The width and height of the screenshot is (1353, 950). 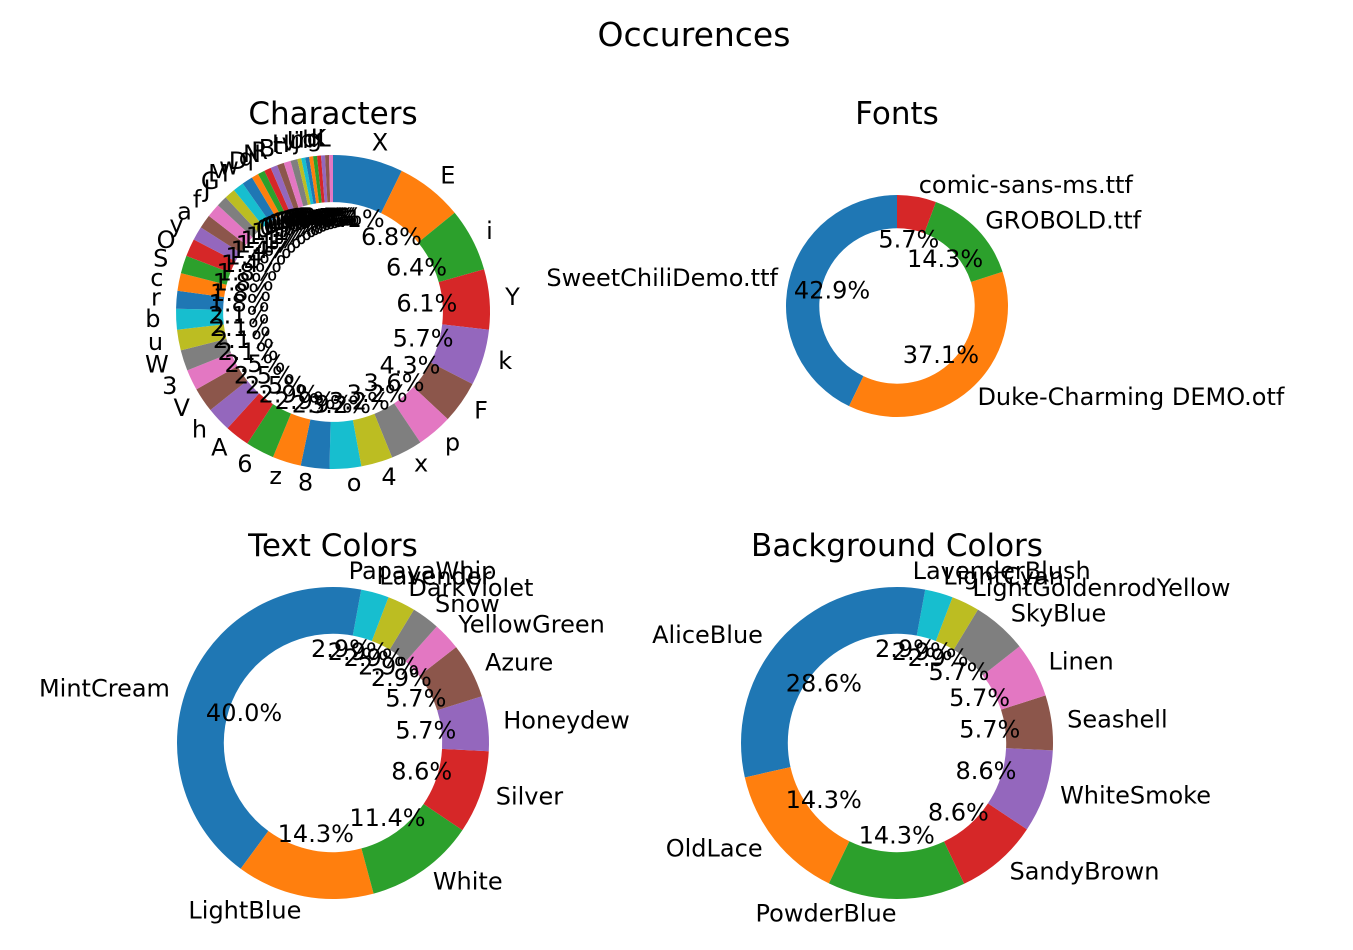 I want to click on characters-label-w: w, so click(x=229, y=166).